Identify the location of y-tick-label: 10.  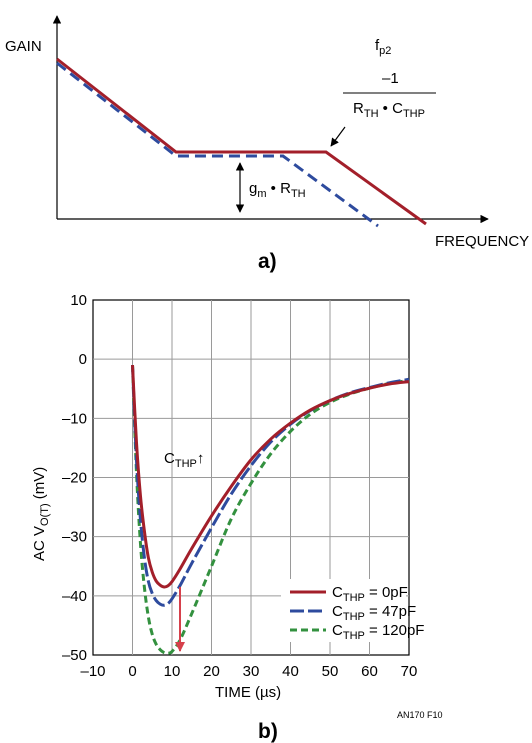
(78, 300).